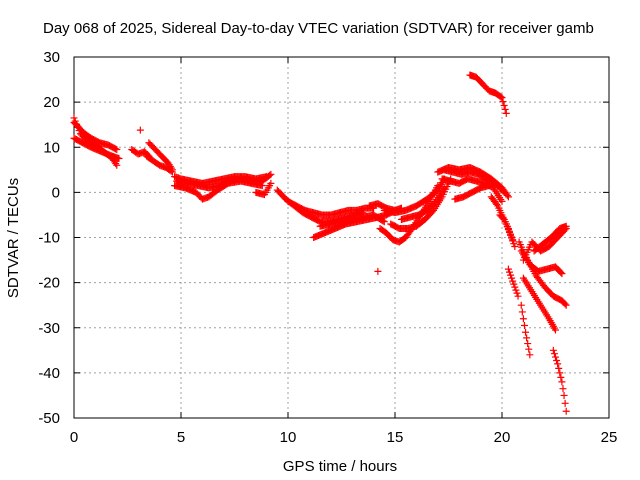 The width and height of the screenshot is (640, 480). Describe the element at coordinates (51, 57) in the screenshot. I see `y-tick-label: 30` at that location.